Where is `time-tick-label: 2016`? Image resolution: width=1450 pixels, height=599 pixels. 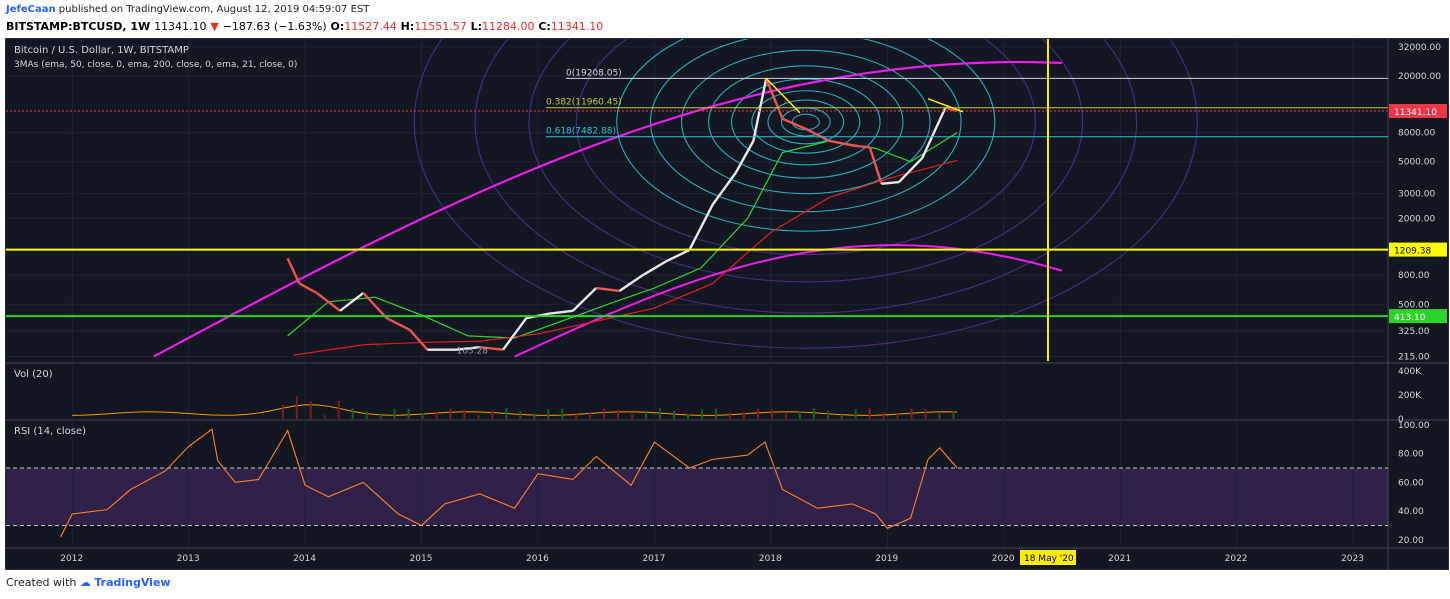 time-tick-label: 2016 is located at coordinates (537, 559).